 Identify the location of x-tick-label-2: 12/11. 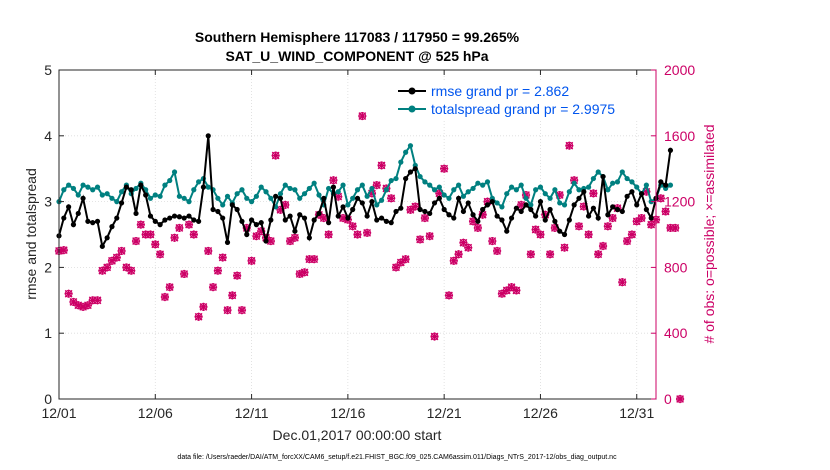
(252, 413).